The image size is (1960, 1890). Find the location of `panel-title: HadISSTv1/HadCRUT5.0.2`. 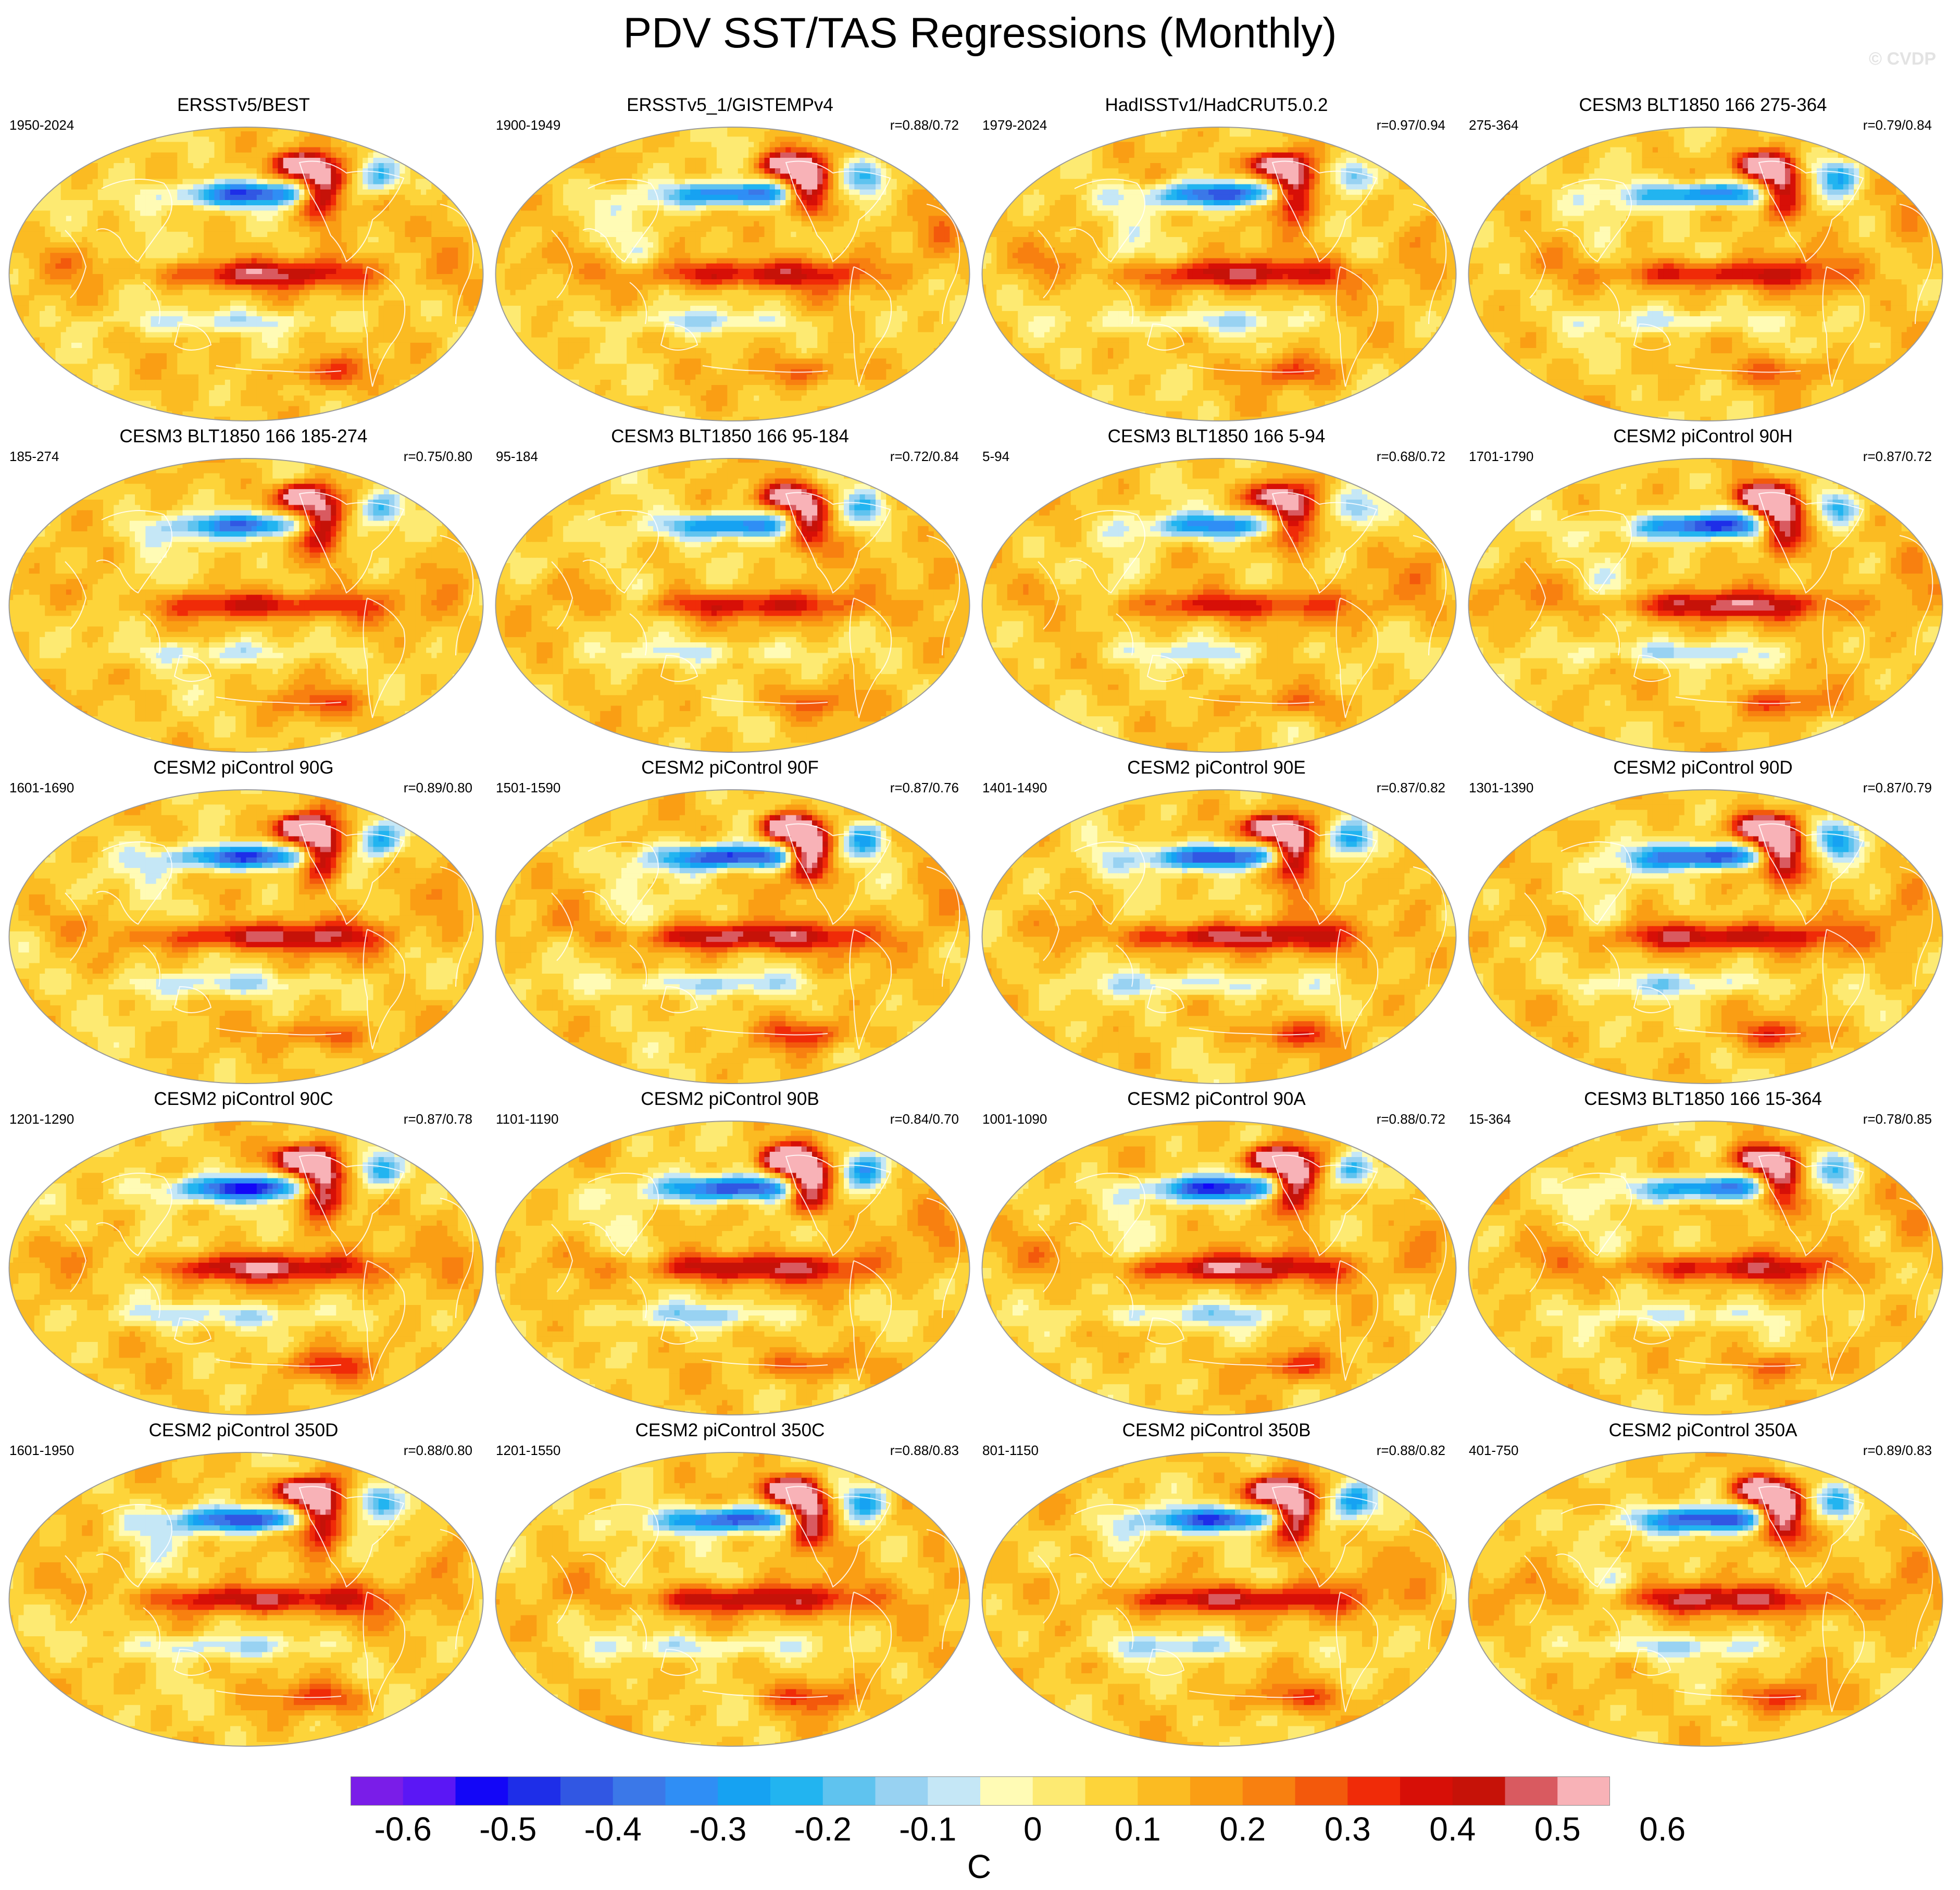

panel-title: HadISSTv1/HadCRUT5.0.2 is located at coordinates (1217, 106).